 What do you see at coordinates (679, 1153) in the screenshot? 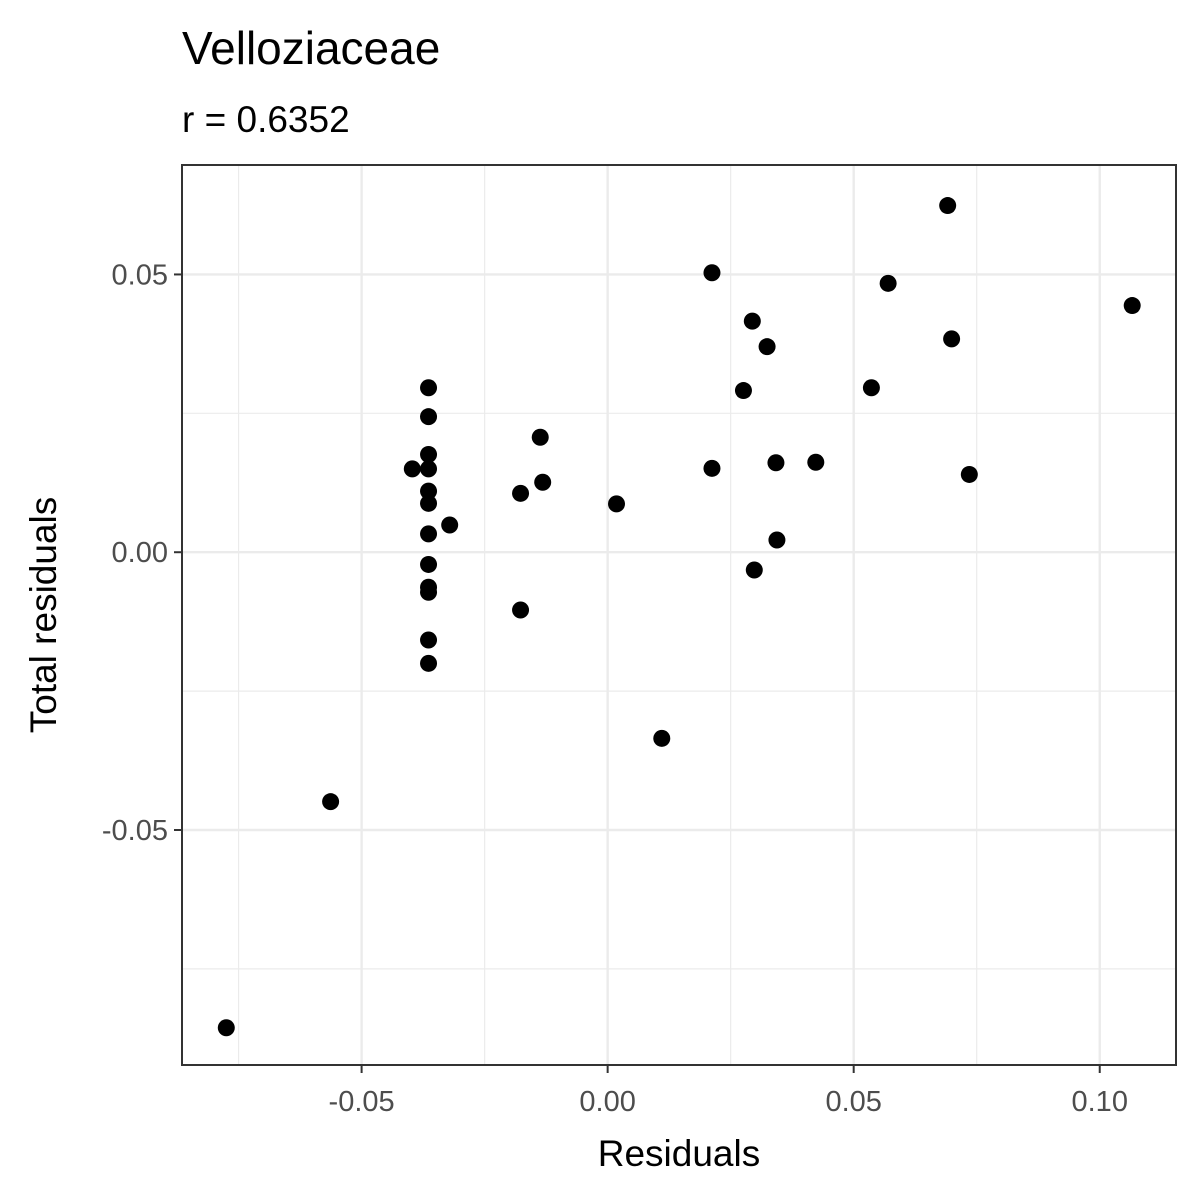
I see `x-axis-title: Residuals` at bounding box center [679, 1153].